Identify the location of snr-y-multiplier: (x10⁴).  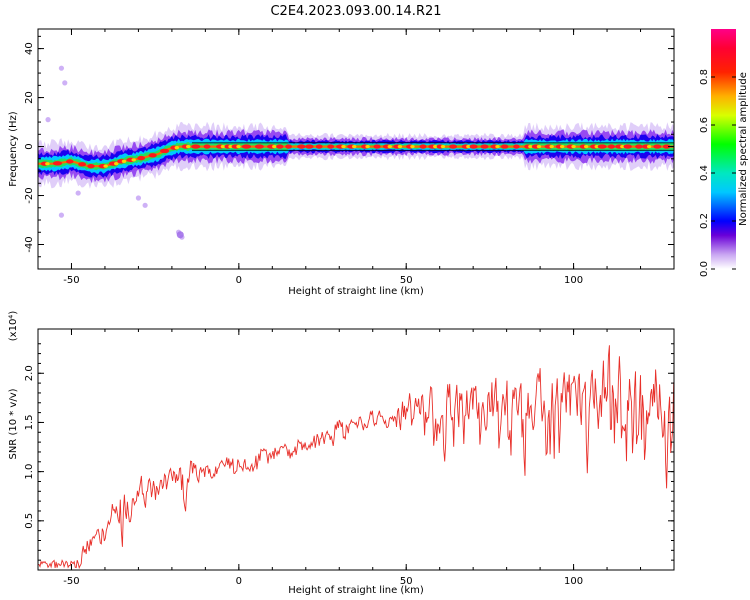
(13, 326).